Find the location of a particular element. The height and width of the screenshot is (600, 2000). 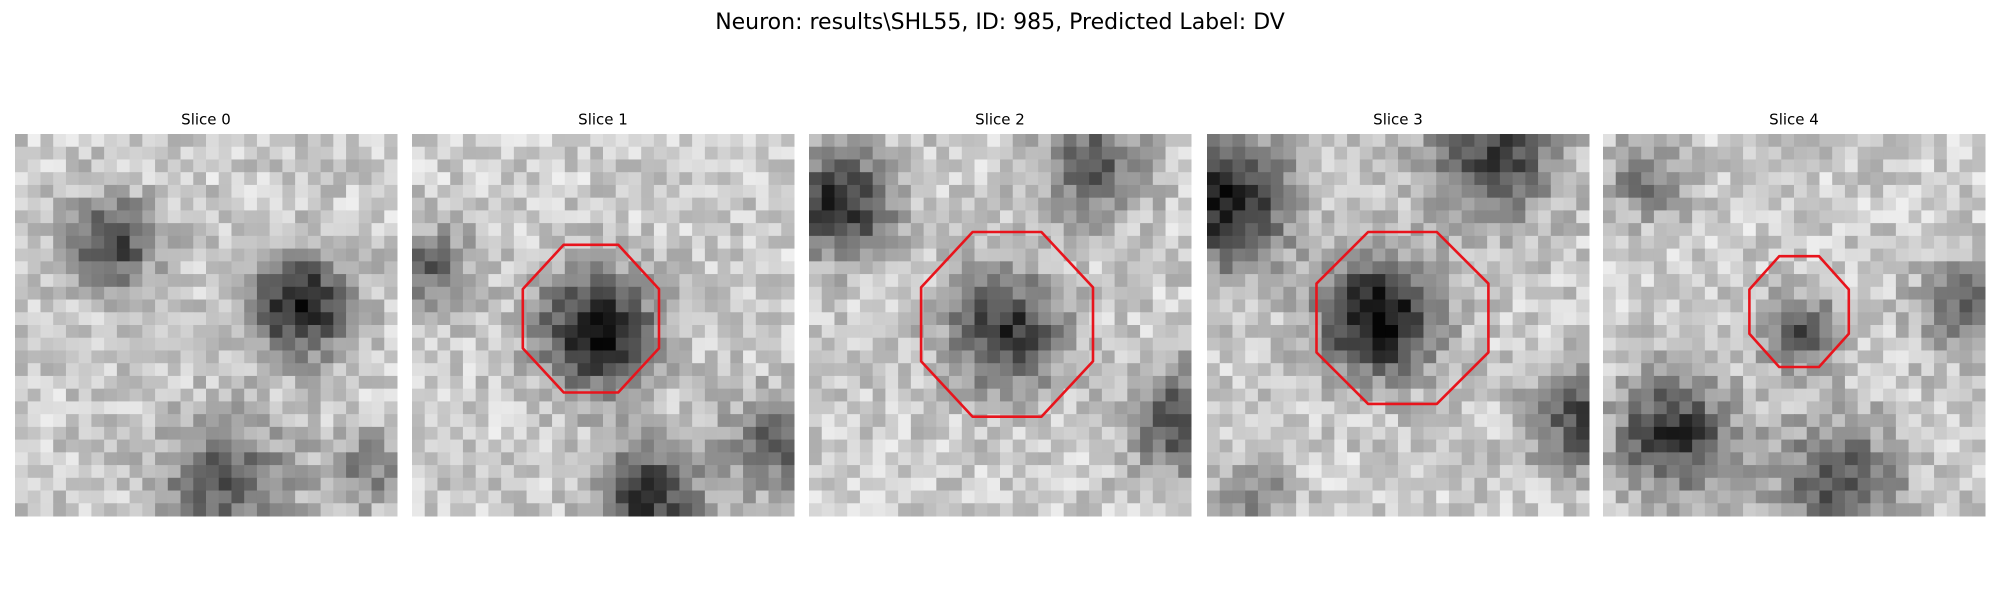

panel-title: Slice 1 is located at coordinates (603, 120).